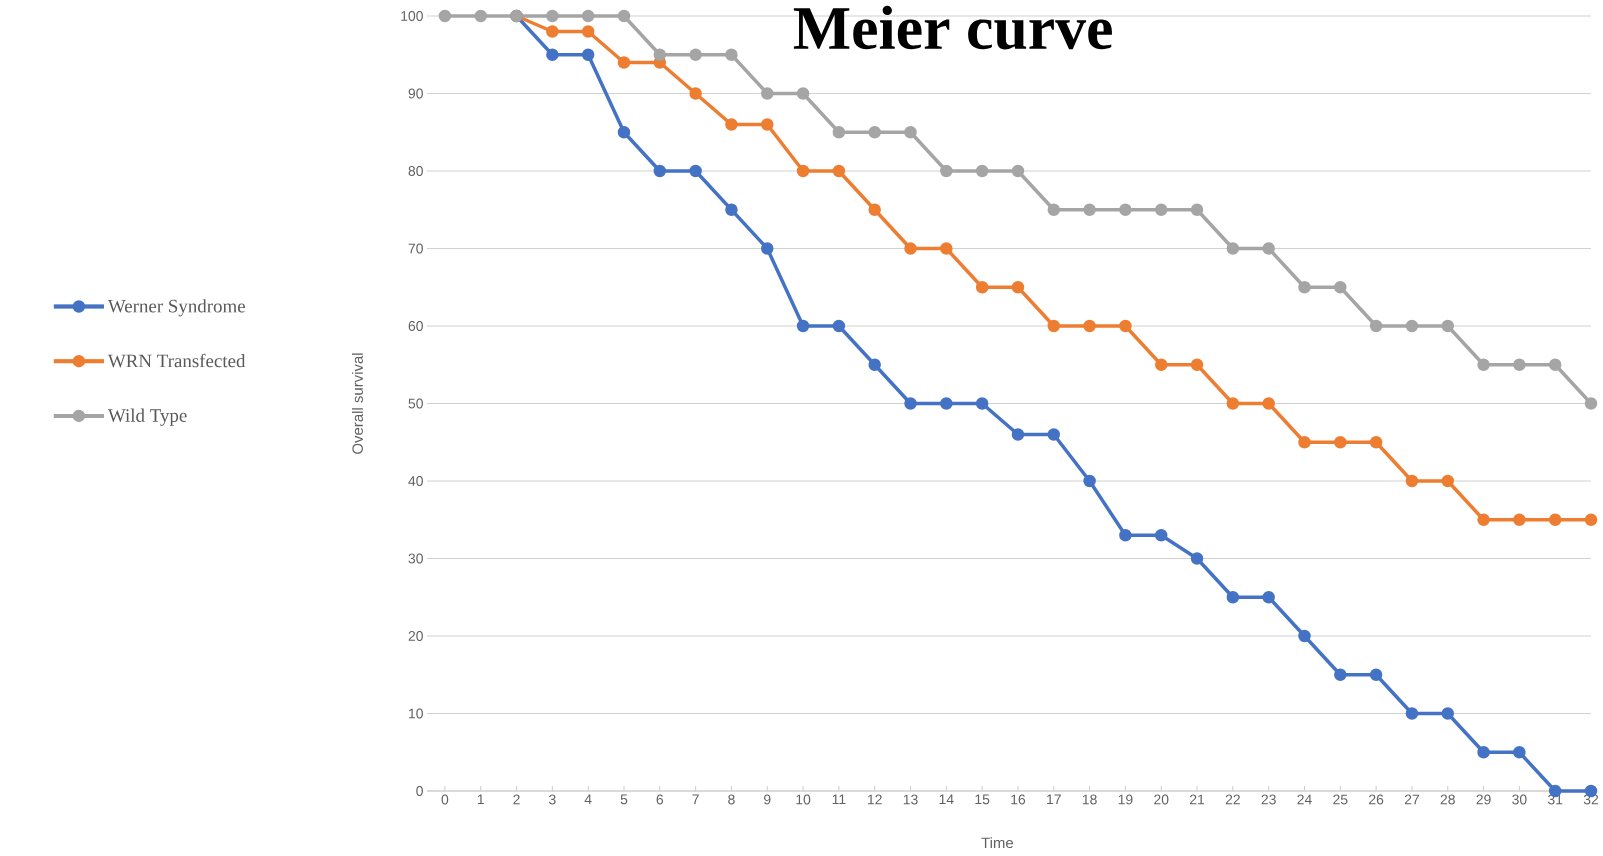 Image resolution: width=1603 pixels, height=856 pixels. I want to click on x-tick-label: 25, so click(1340, 799).